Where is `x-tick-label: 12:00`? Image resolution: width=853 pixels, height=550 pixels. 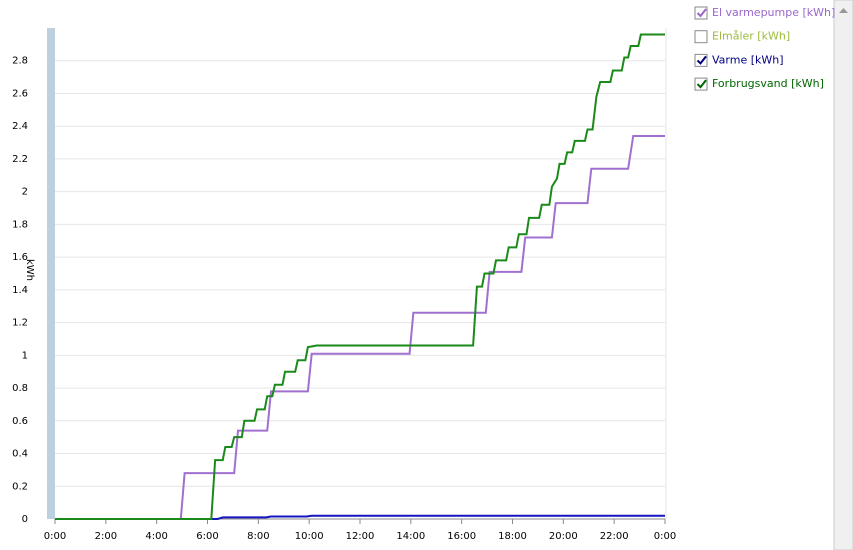 x-tick-label: 12:00 is located at coordinates (360, 536).